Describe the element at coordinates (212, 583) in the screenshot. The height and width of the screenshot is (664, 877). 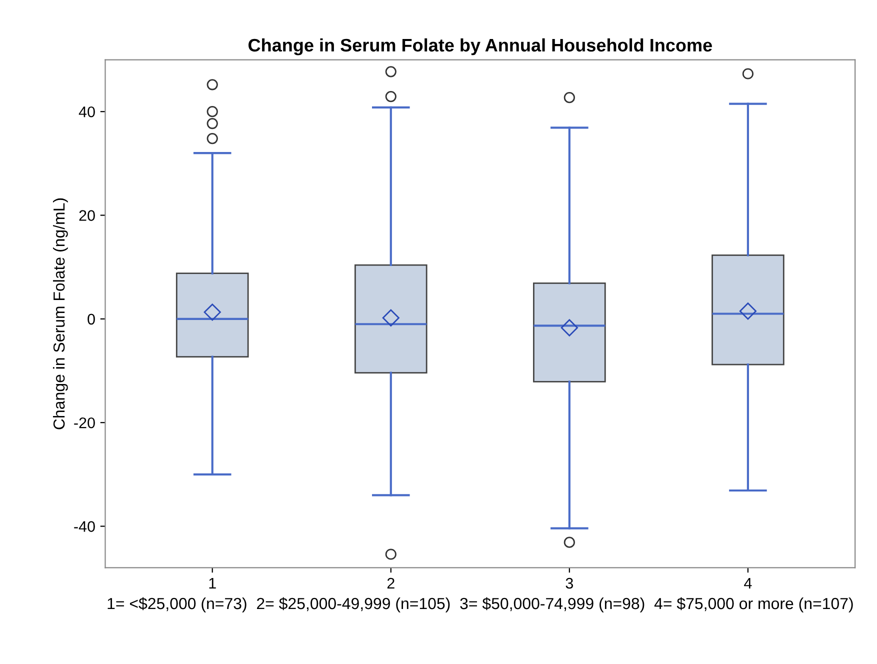
I see `x-tick-label: 1` at that location.